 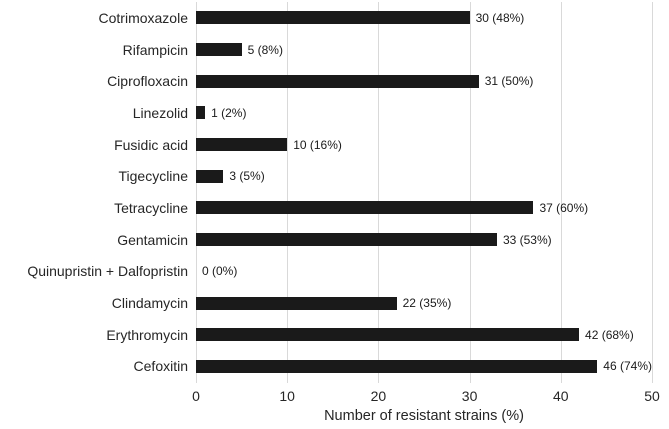 What do you see at coordinates (160, 366) in the screenshot?
I see `category-label: Cefoxitin` at bounding box center [160, 366].